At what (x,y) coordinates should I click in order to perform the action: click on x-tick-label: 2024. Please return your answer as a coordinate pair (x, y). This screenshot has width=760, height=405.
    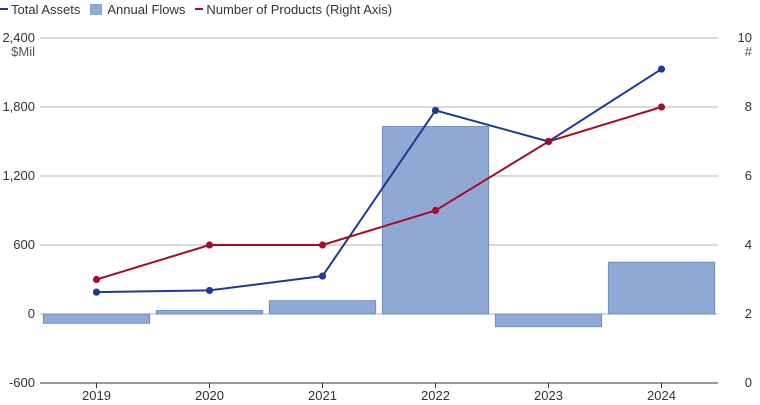
    Looking at the image, I should click on (661, 395).